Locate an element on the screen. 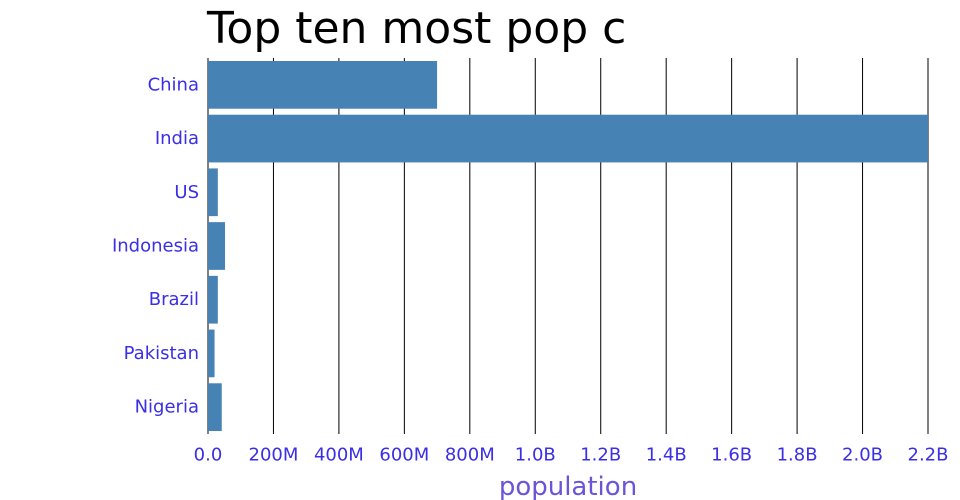  category-label-pakistan: Pakistan is located at coordinates (161, 353).